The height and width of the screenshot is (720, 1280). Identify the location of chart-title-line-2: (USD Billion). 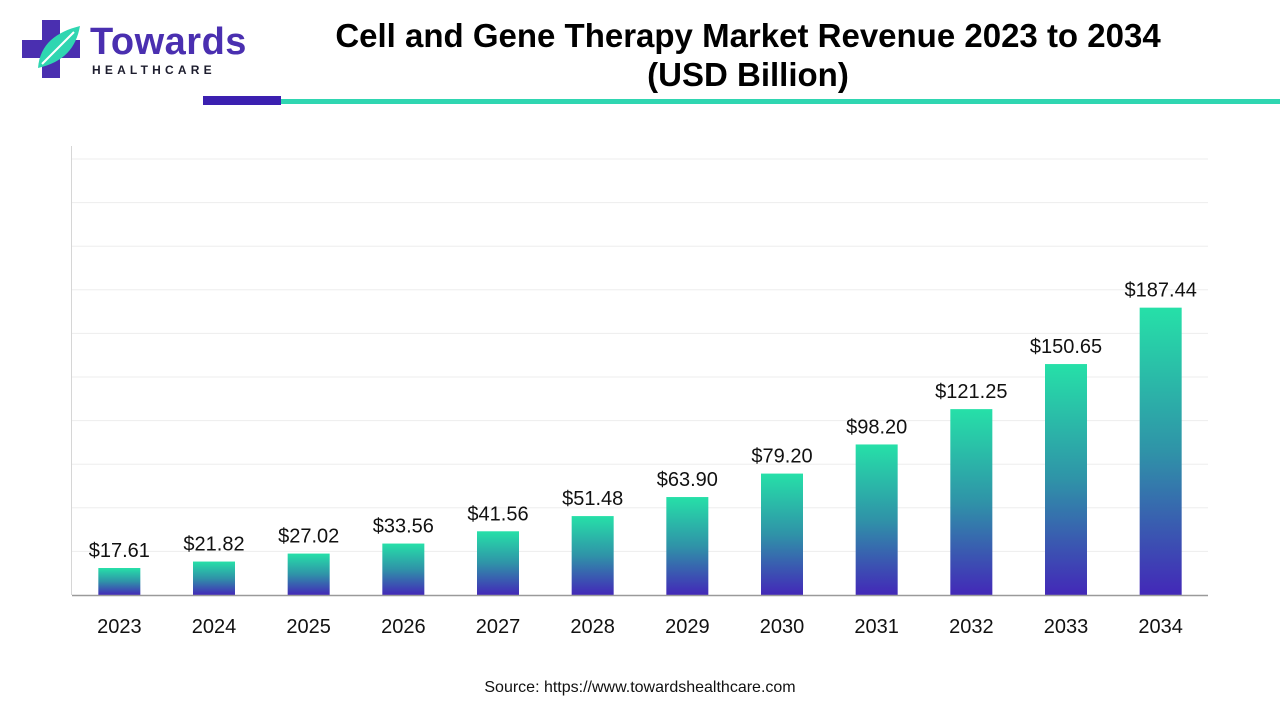
(748, 74).